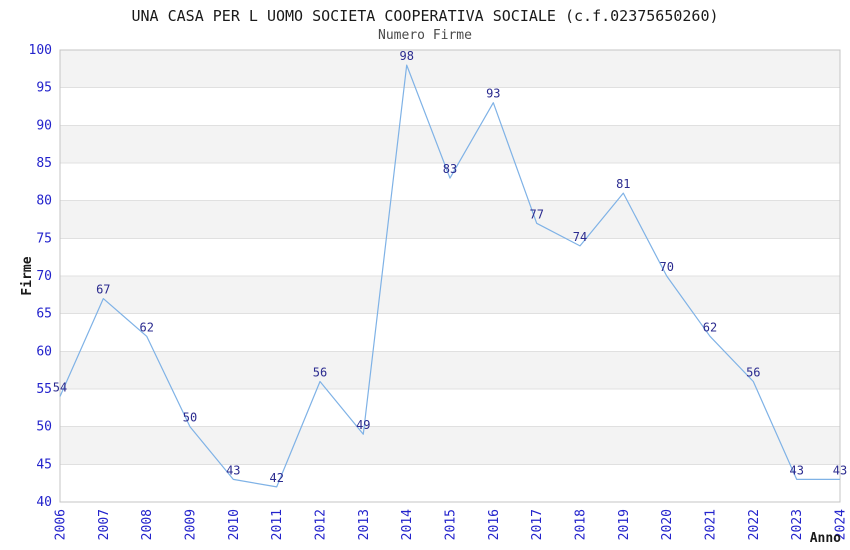 Image resolution: width=850 pixels, height=550 pixels. Describe the element at coordinates (797, 524) in the screenshot. I see `x-tick-label: 2023` at that location.